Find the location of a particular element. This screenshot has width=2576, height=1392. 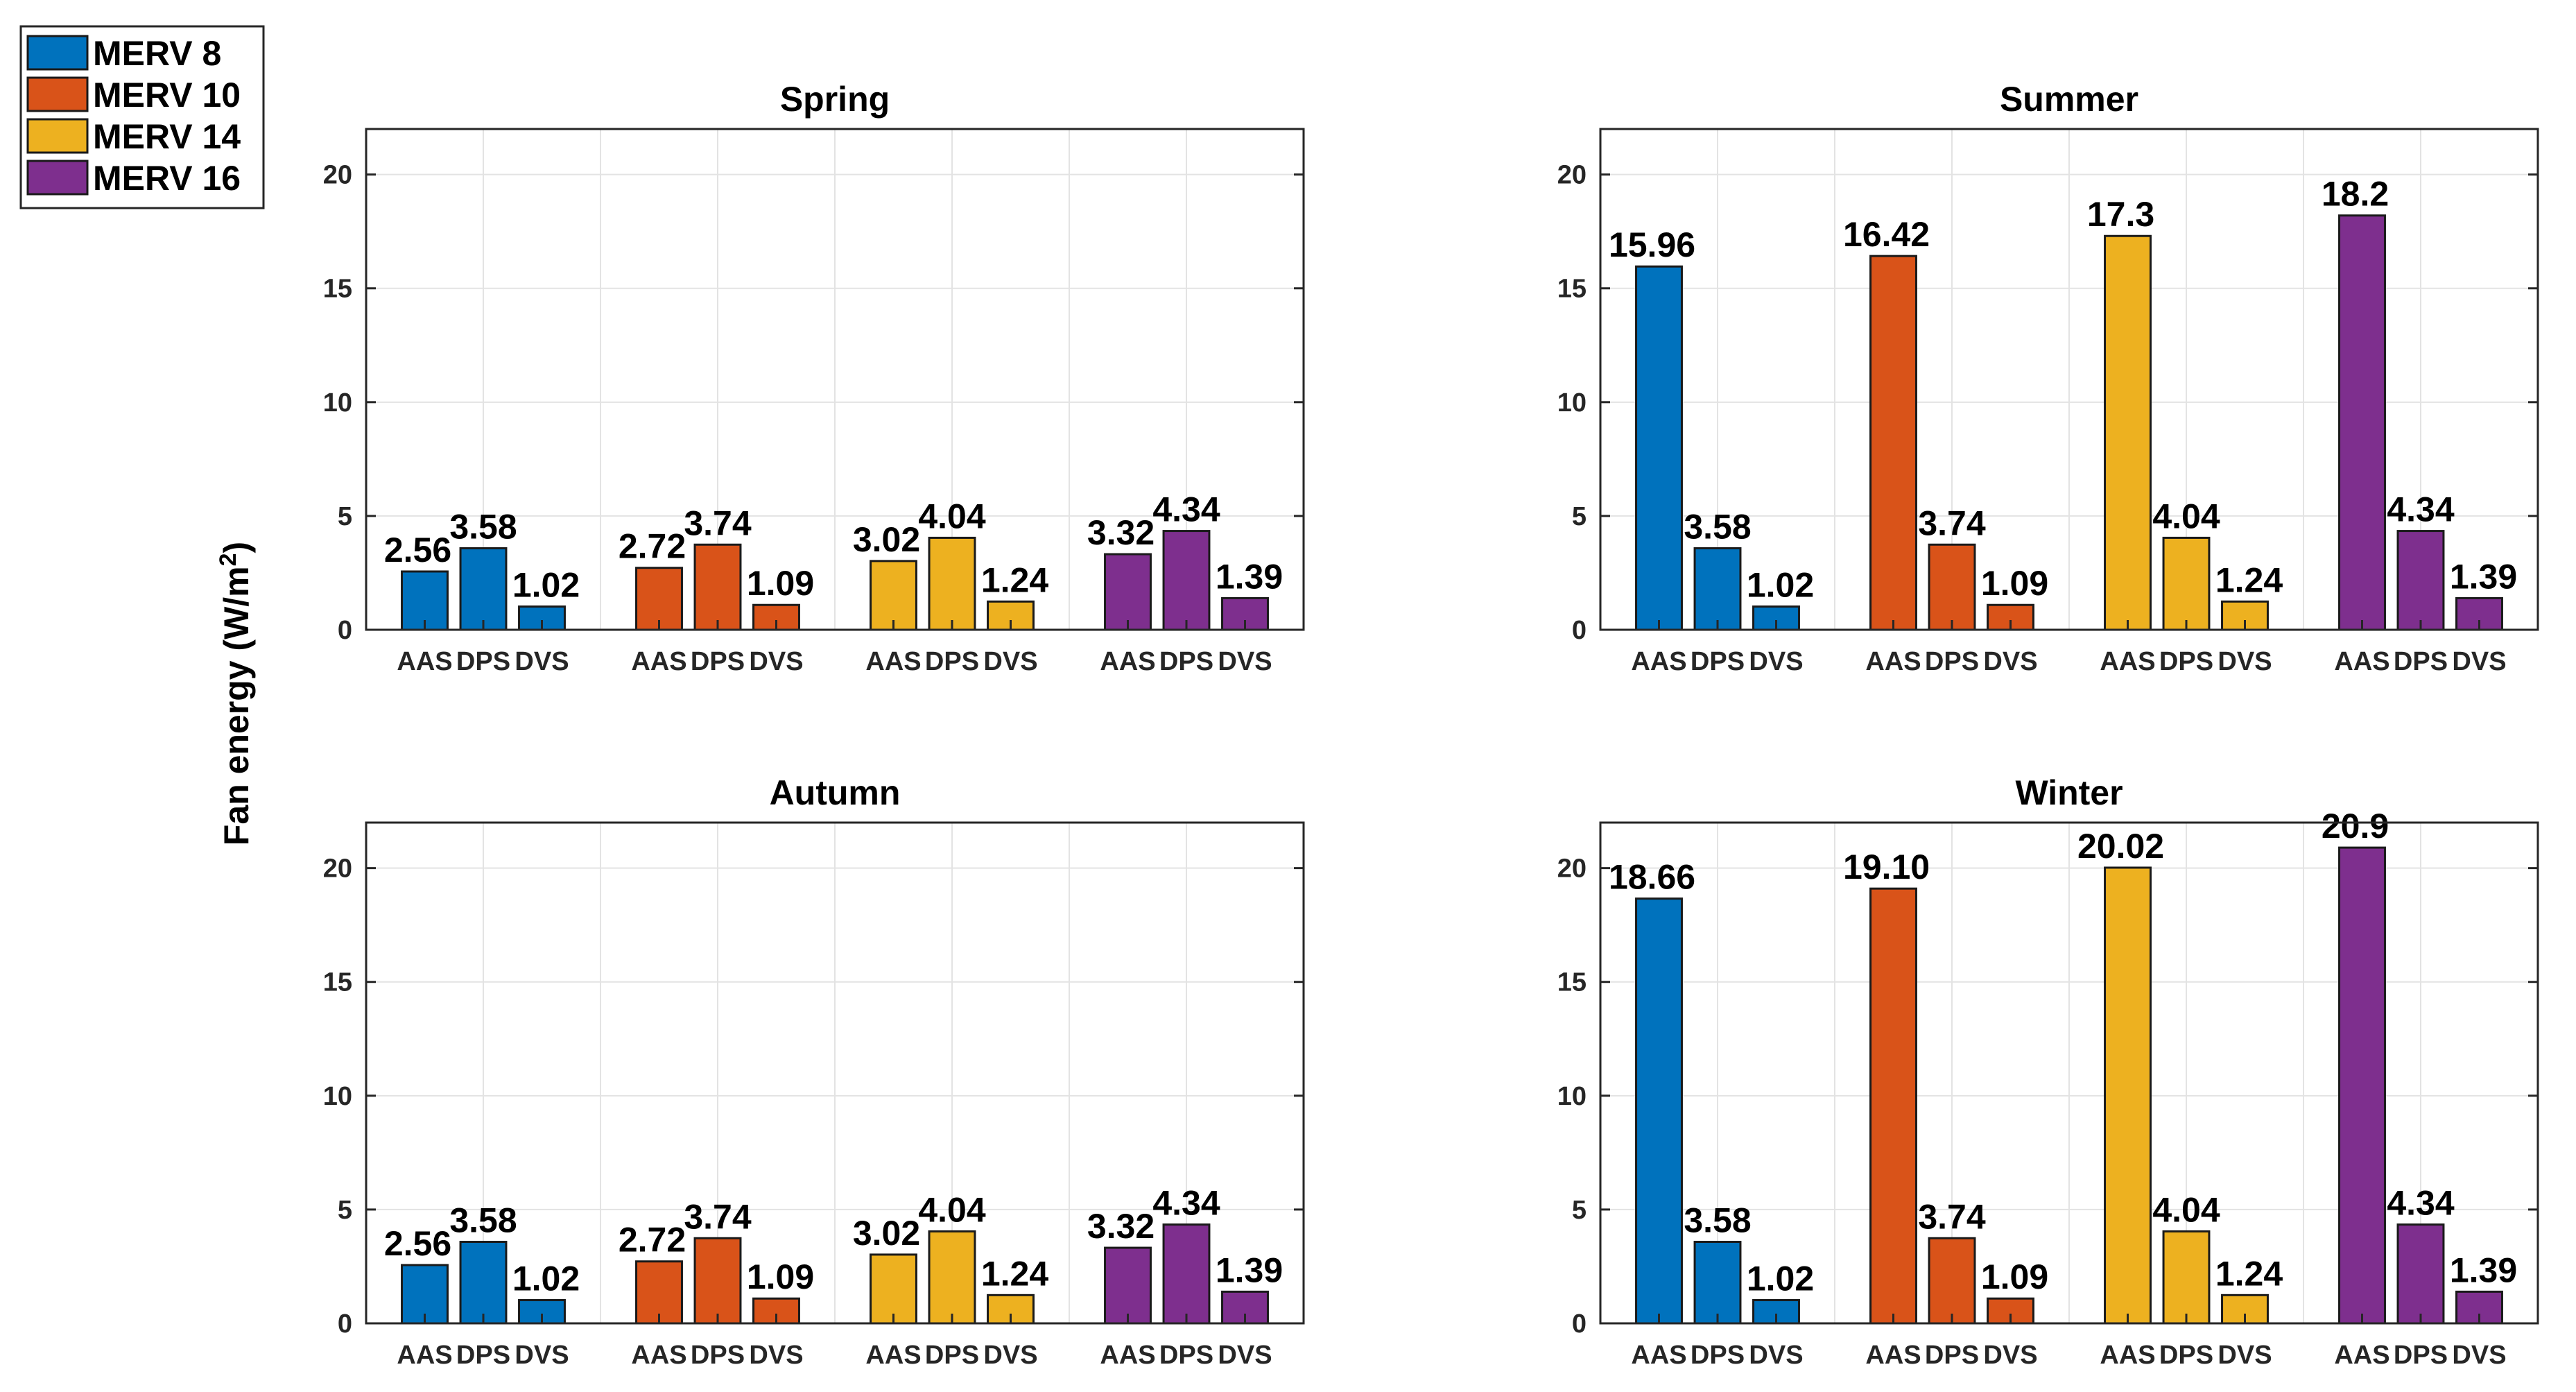

bar-spring-merv-14-dps is located at coordinates (952, 584).